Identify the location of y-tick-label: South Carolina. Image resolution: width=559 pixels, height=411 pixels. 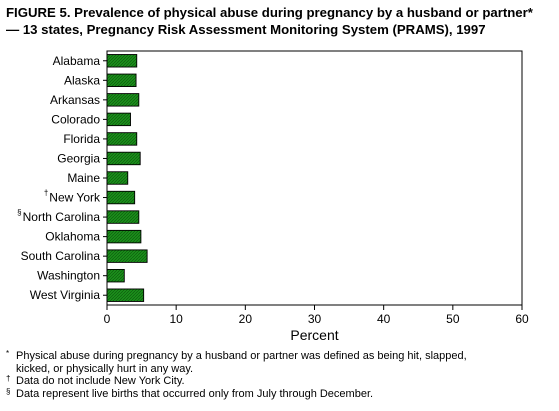
(61, 256).